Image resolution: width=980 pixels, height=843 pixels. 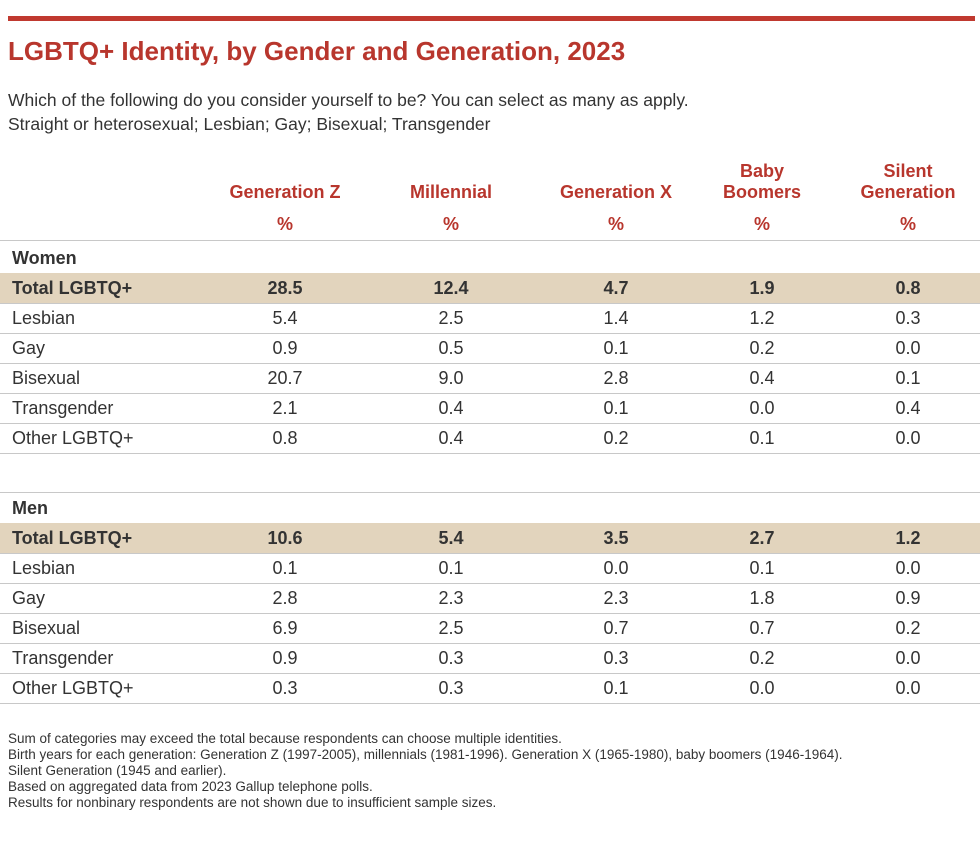 What do you see at coordinates (450, 192) in the screenshot?
I see `column-header: Millennial` at bounding box center [450, 192].